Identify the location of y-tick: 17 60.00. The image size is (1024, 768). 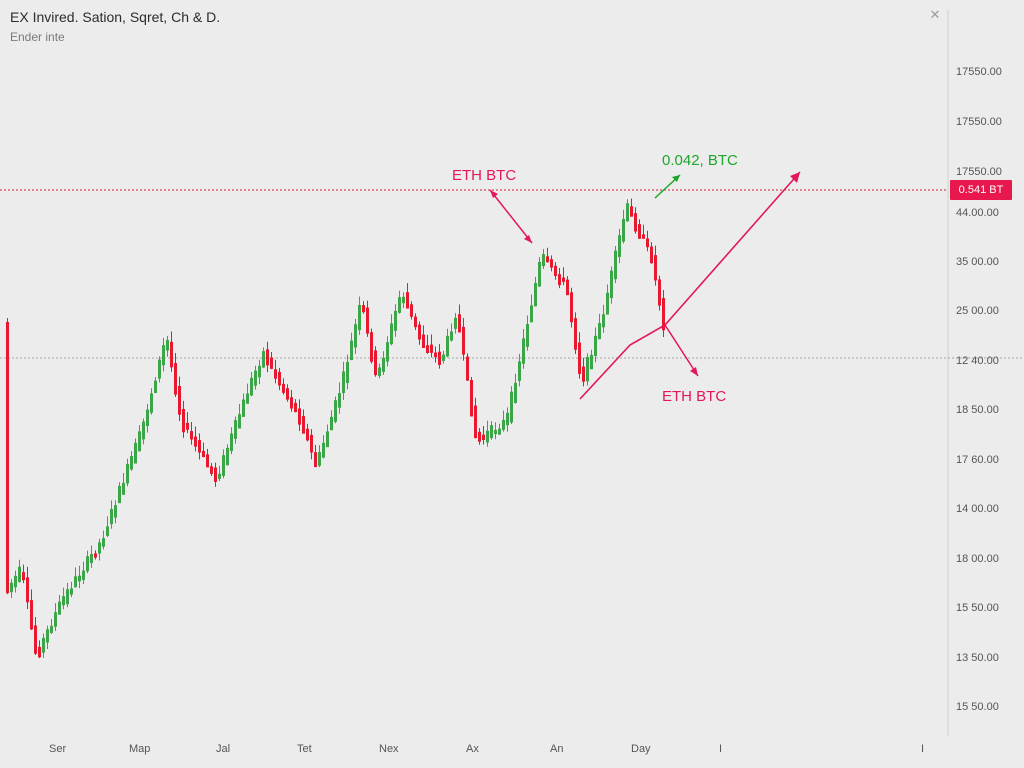
(977, 460).